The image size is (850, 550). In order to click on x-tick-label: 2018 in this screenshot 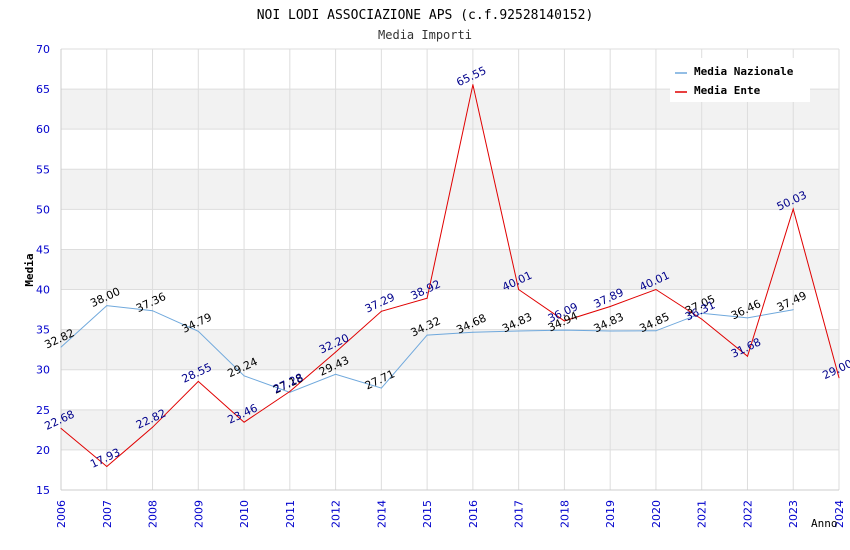, I will do `click(564, 514)`.